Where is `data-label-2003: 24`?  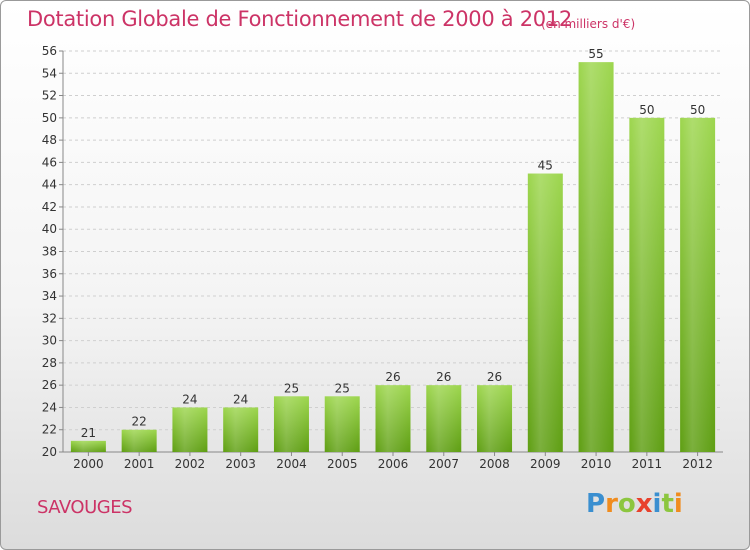
data-label-2003: 24 is located at coordinates (240, 399).